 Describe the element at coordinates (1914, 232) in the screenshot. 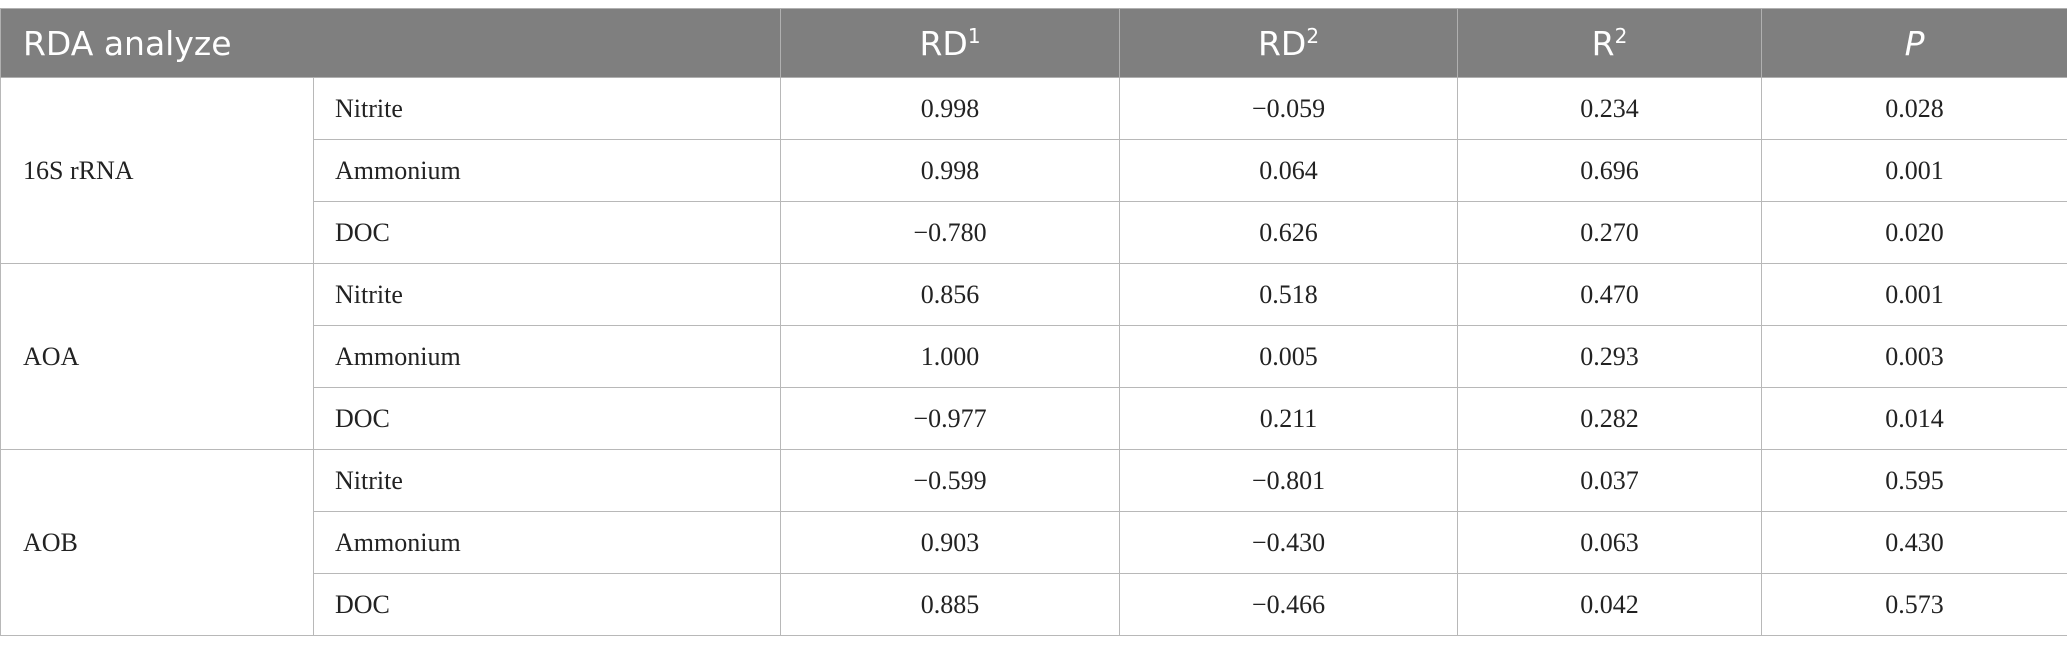

I see `p-cell: 0.020` at that location.